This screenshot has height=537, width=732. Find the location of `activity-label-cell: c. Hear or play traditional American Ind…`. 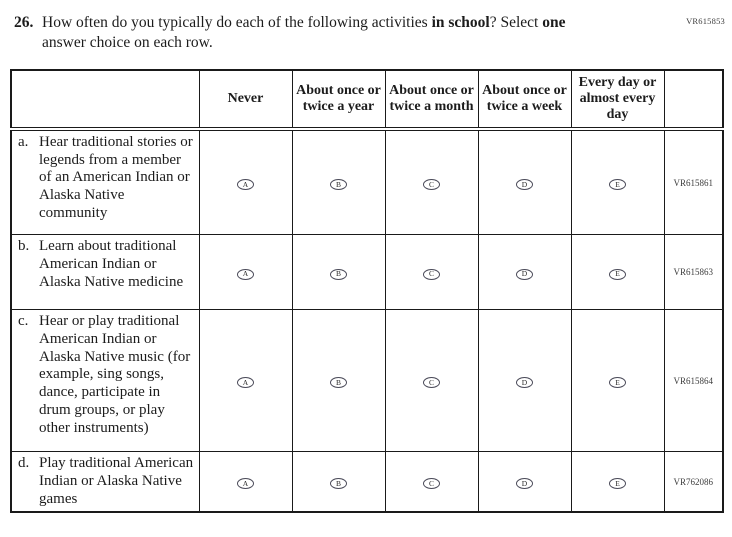

activity-label-cell: c. Hear or play traditional American Ind… is located at coordinates (105, 381).